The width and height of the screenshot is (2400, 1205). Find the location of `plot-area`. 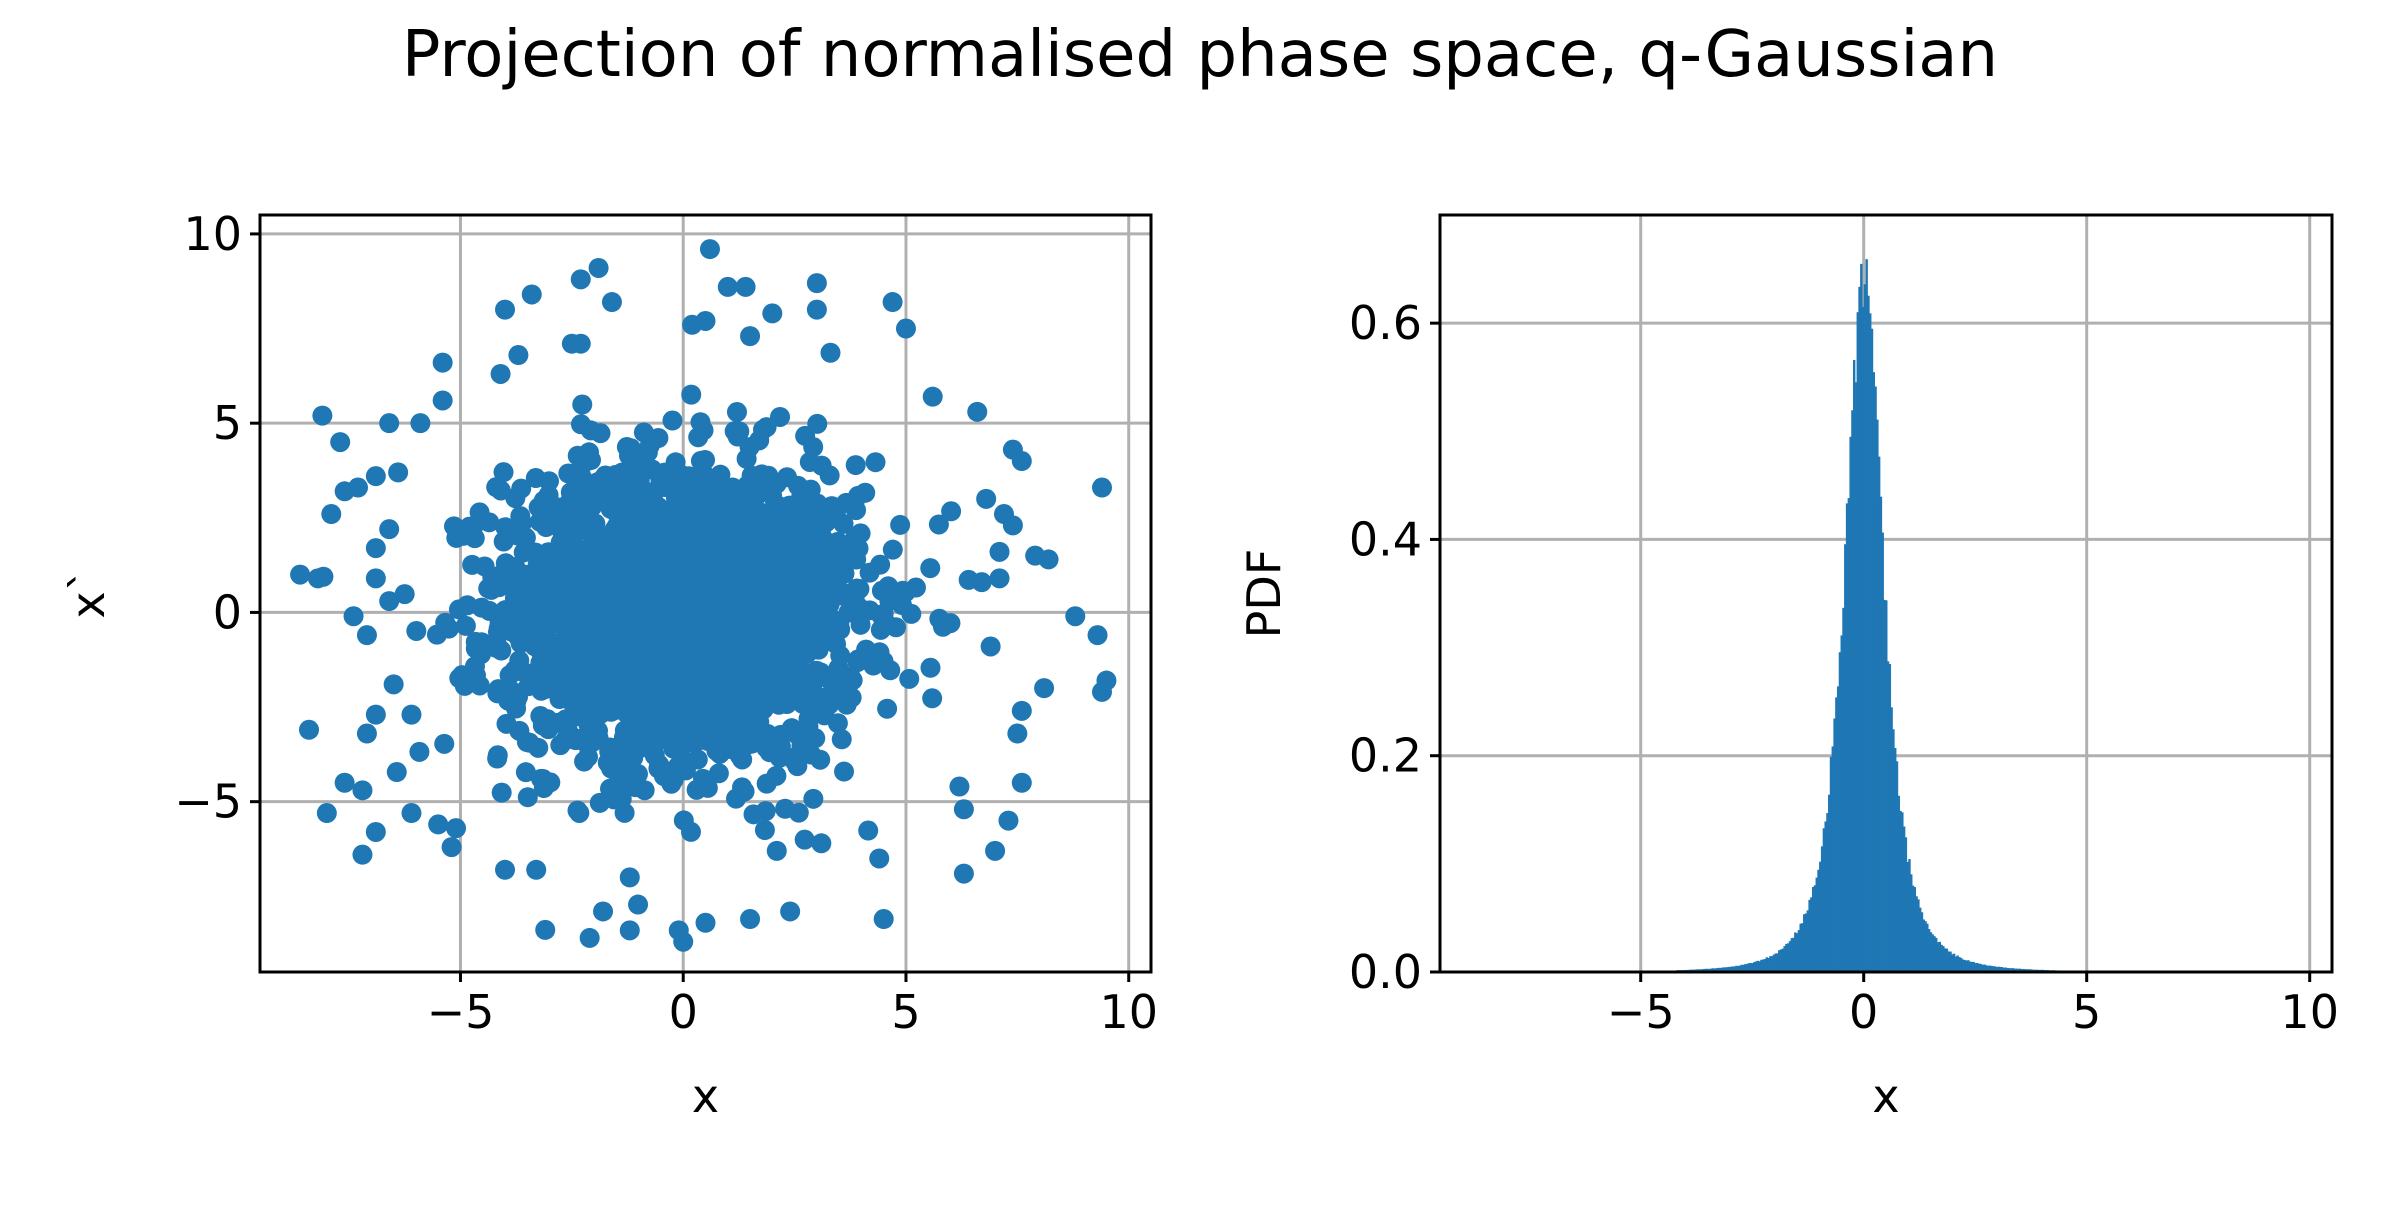

plot-area is located at coordinates (1868, 615).